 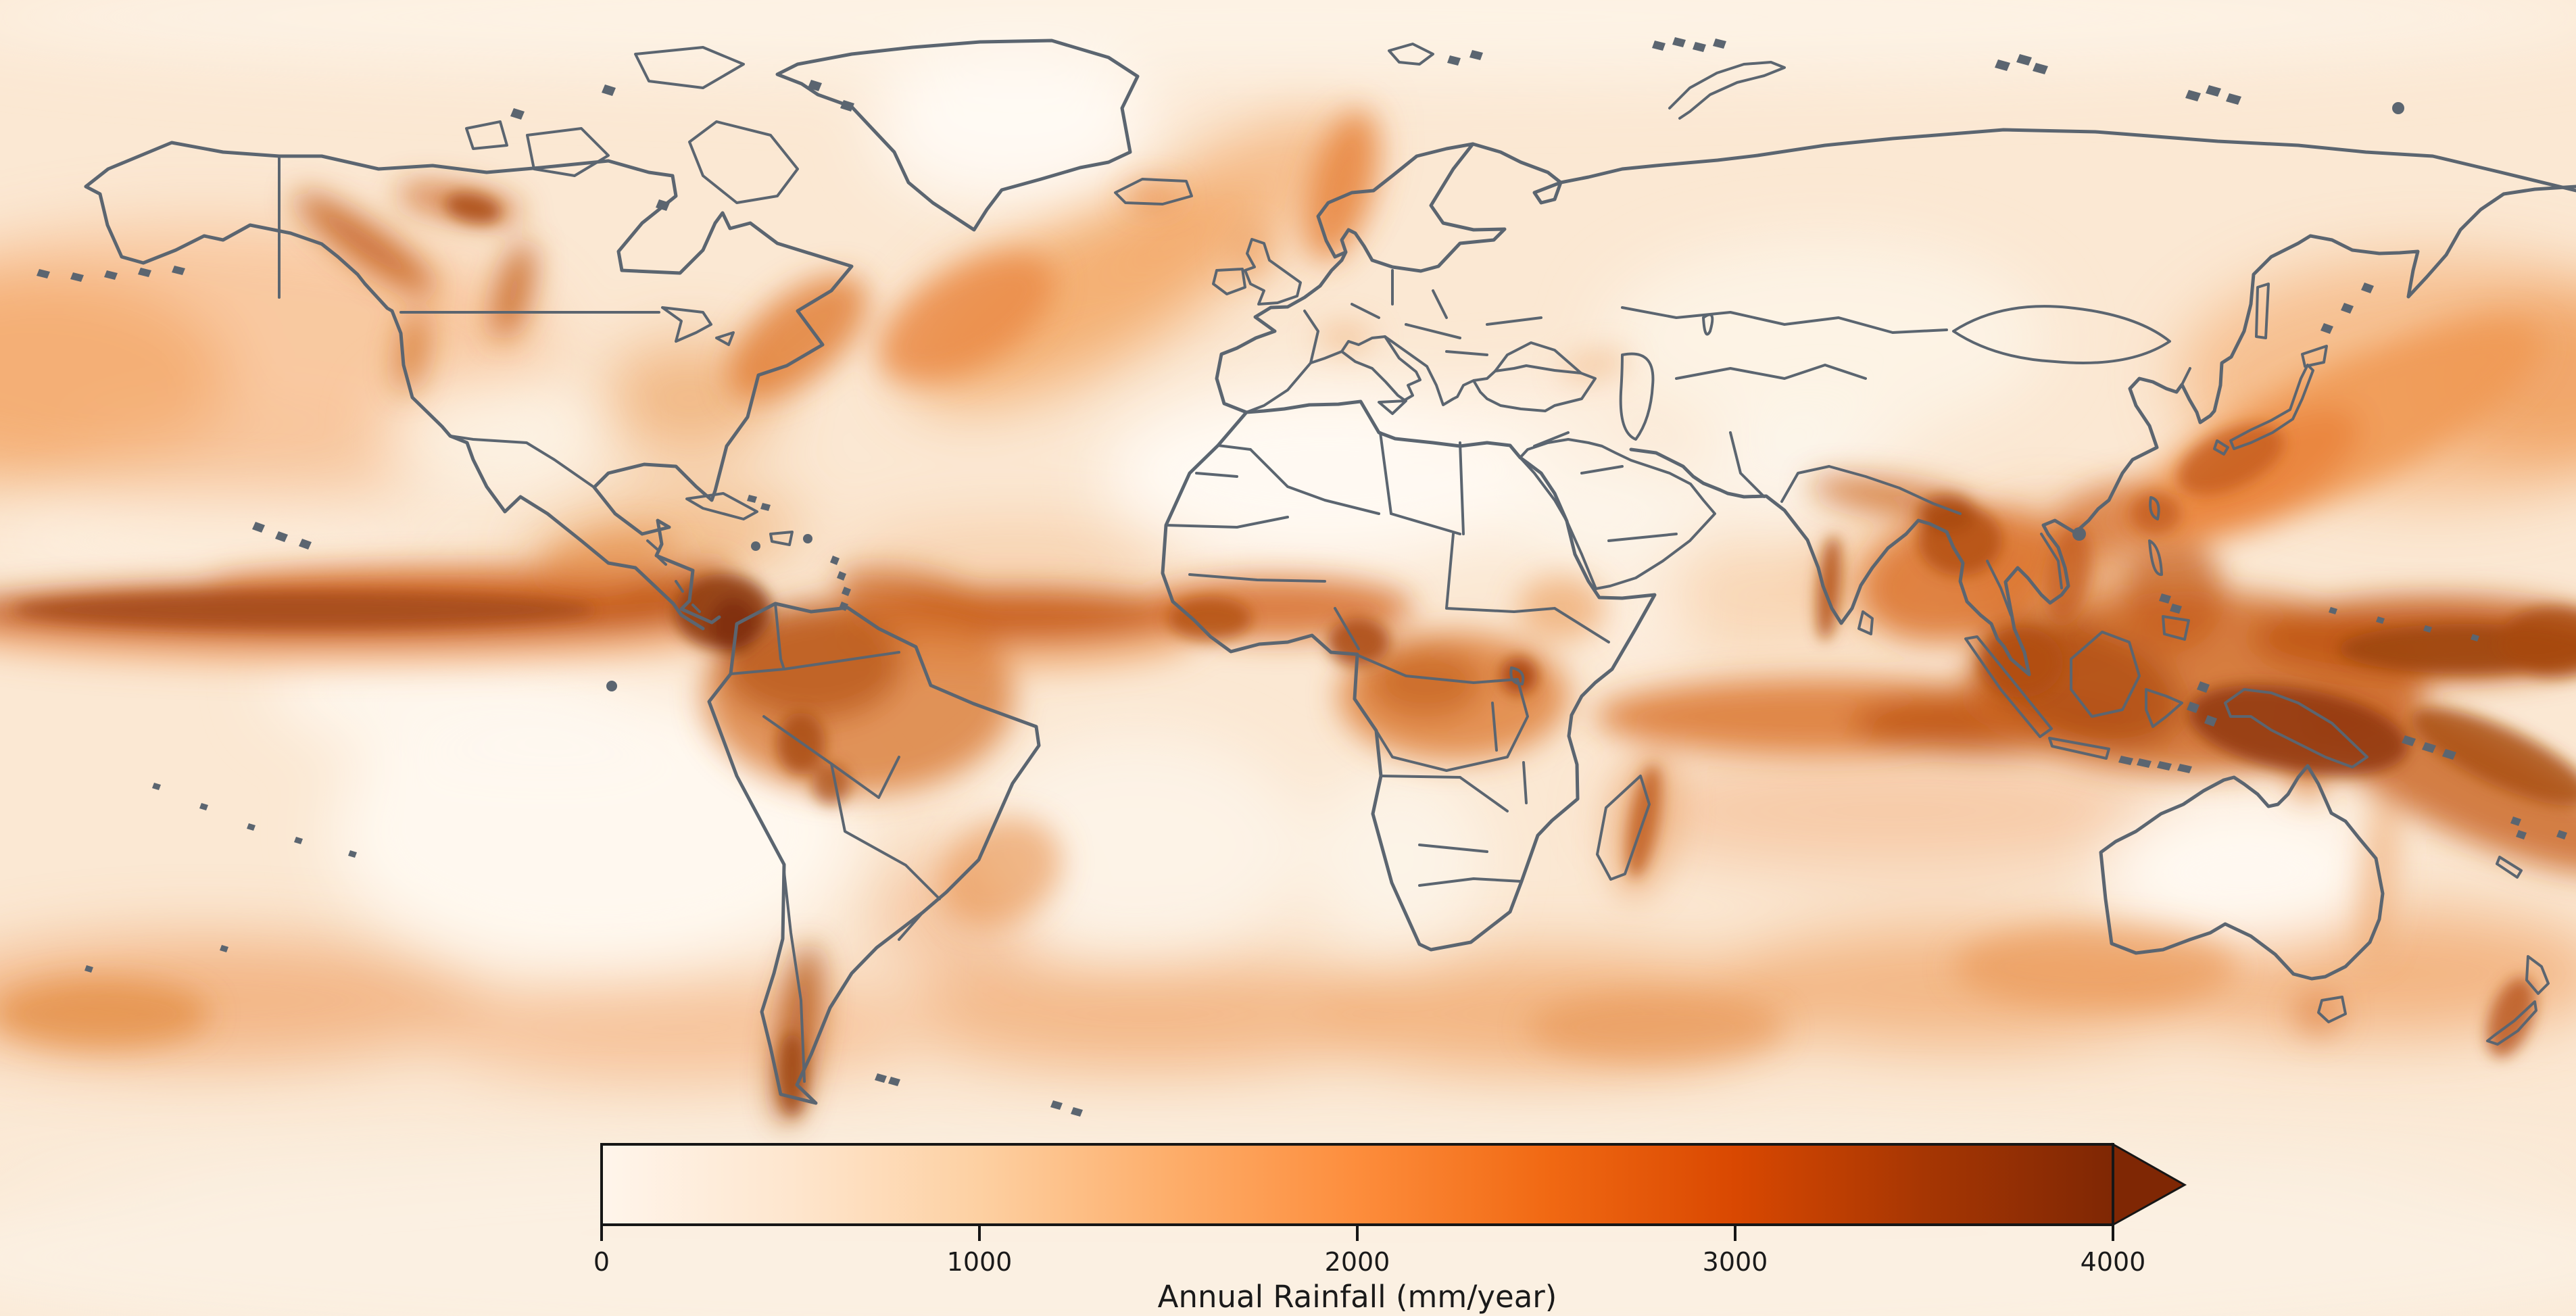 I want to click on colorbar-tick-3000: 3000, so click(x=1735, y=1262).